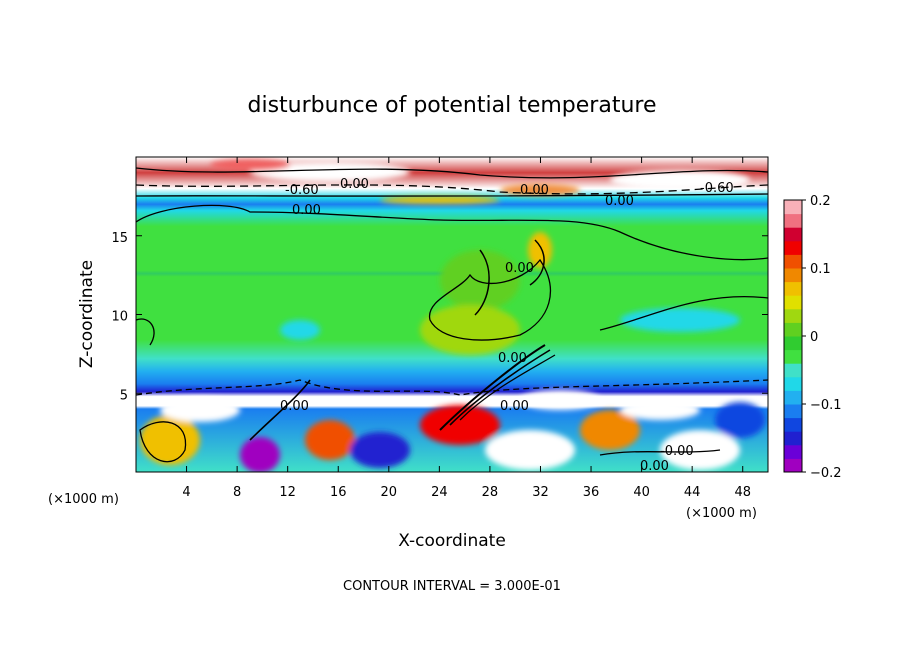 Image resolution: width=904 pixels, height=654 pixels. I want to click on x-axis-title: X-coordinate, so click(452, 541).